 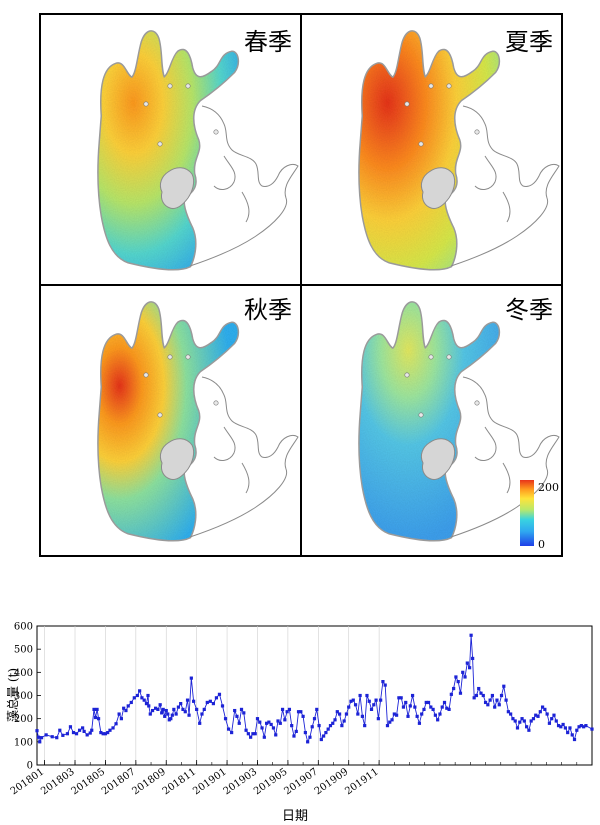 What do you see at coordinates (198, 150) in the screenshot?
I see `map-panel-spring` at bounding box center [198, 150].